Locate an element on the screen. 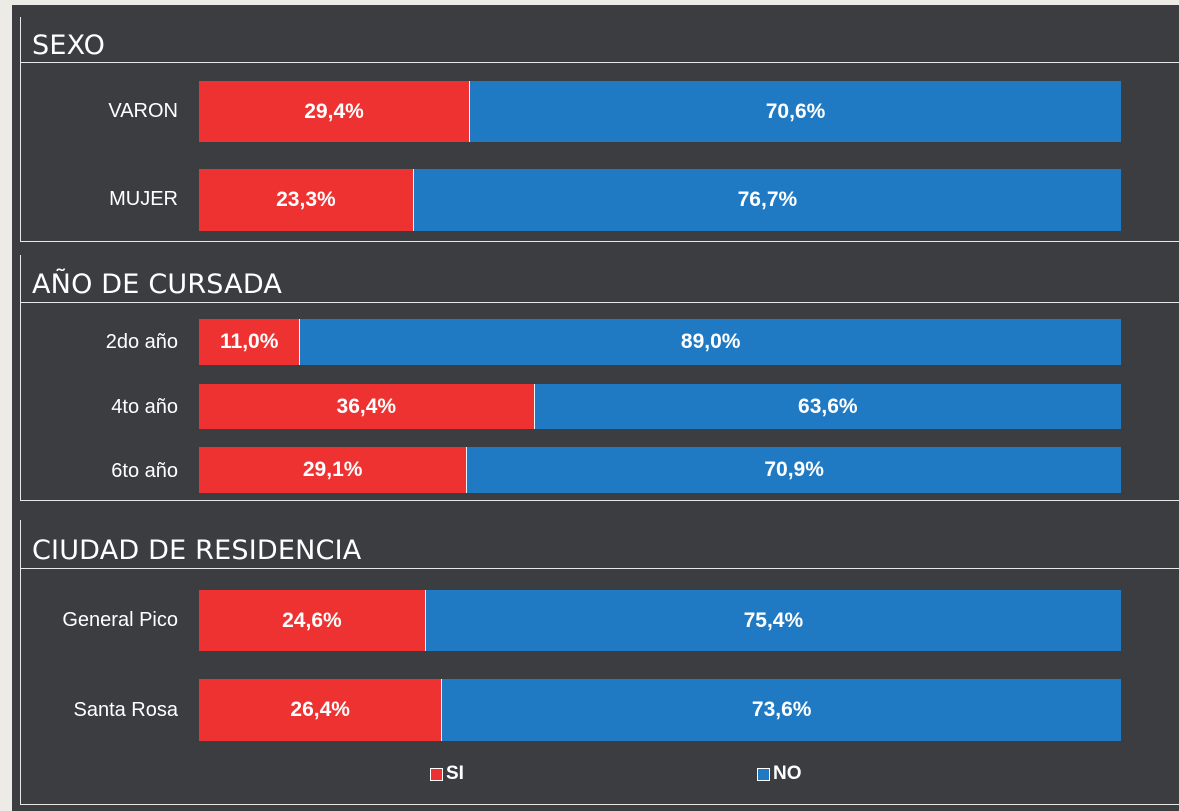  bar-segment-no: 70,6% is located at coordinates (795, 111).